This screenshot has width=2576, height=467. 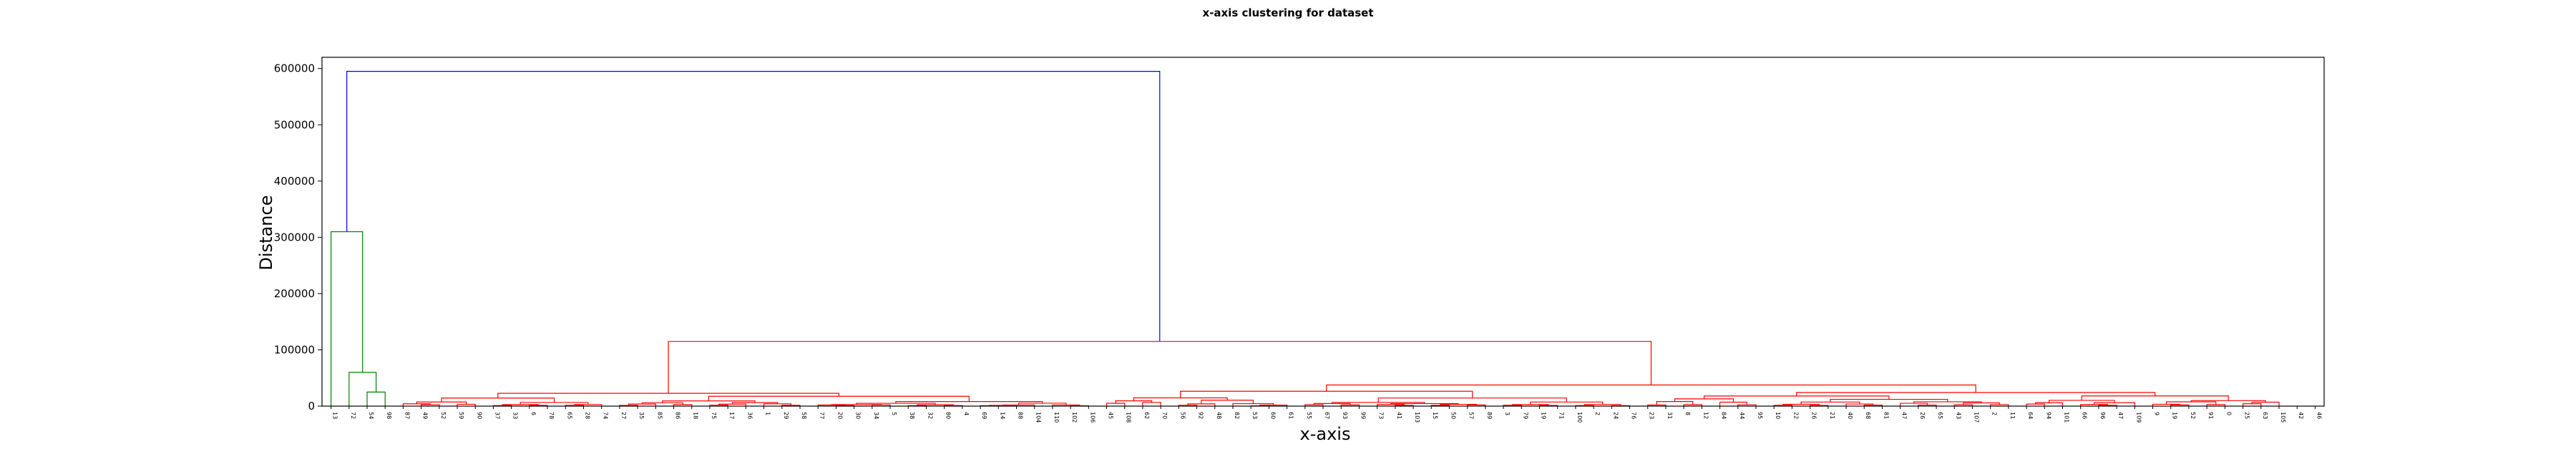 What do you see at coordinates (1345, 415) in the screenshot?
I see `leaf-label: 93` at bounding box center [1345, 415].